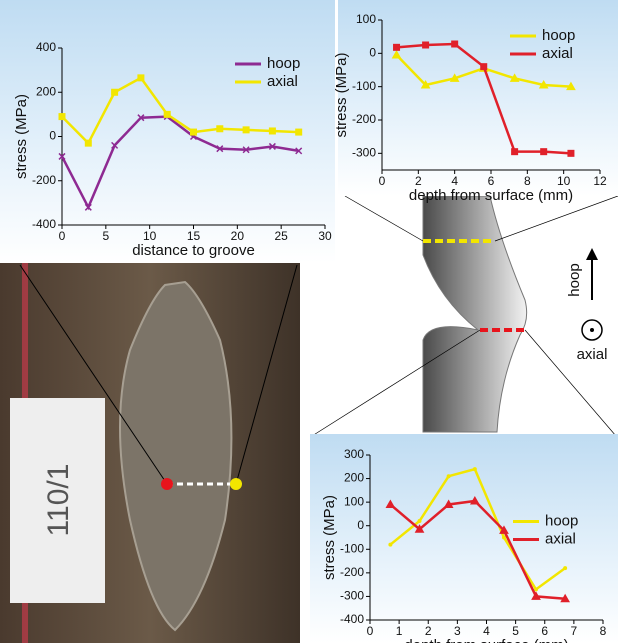 The width and height of the screenshot is (618, 643). Describe the element at coordinates (354, 454) in the screenshot. I see `y-tick-label: 300` at that location.